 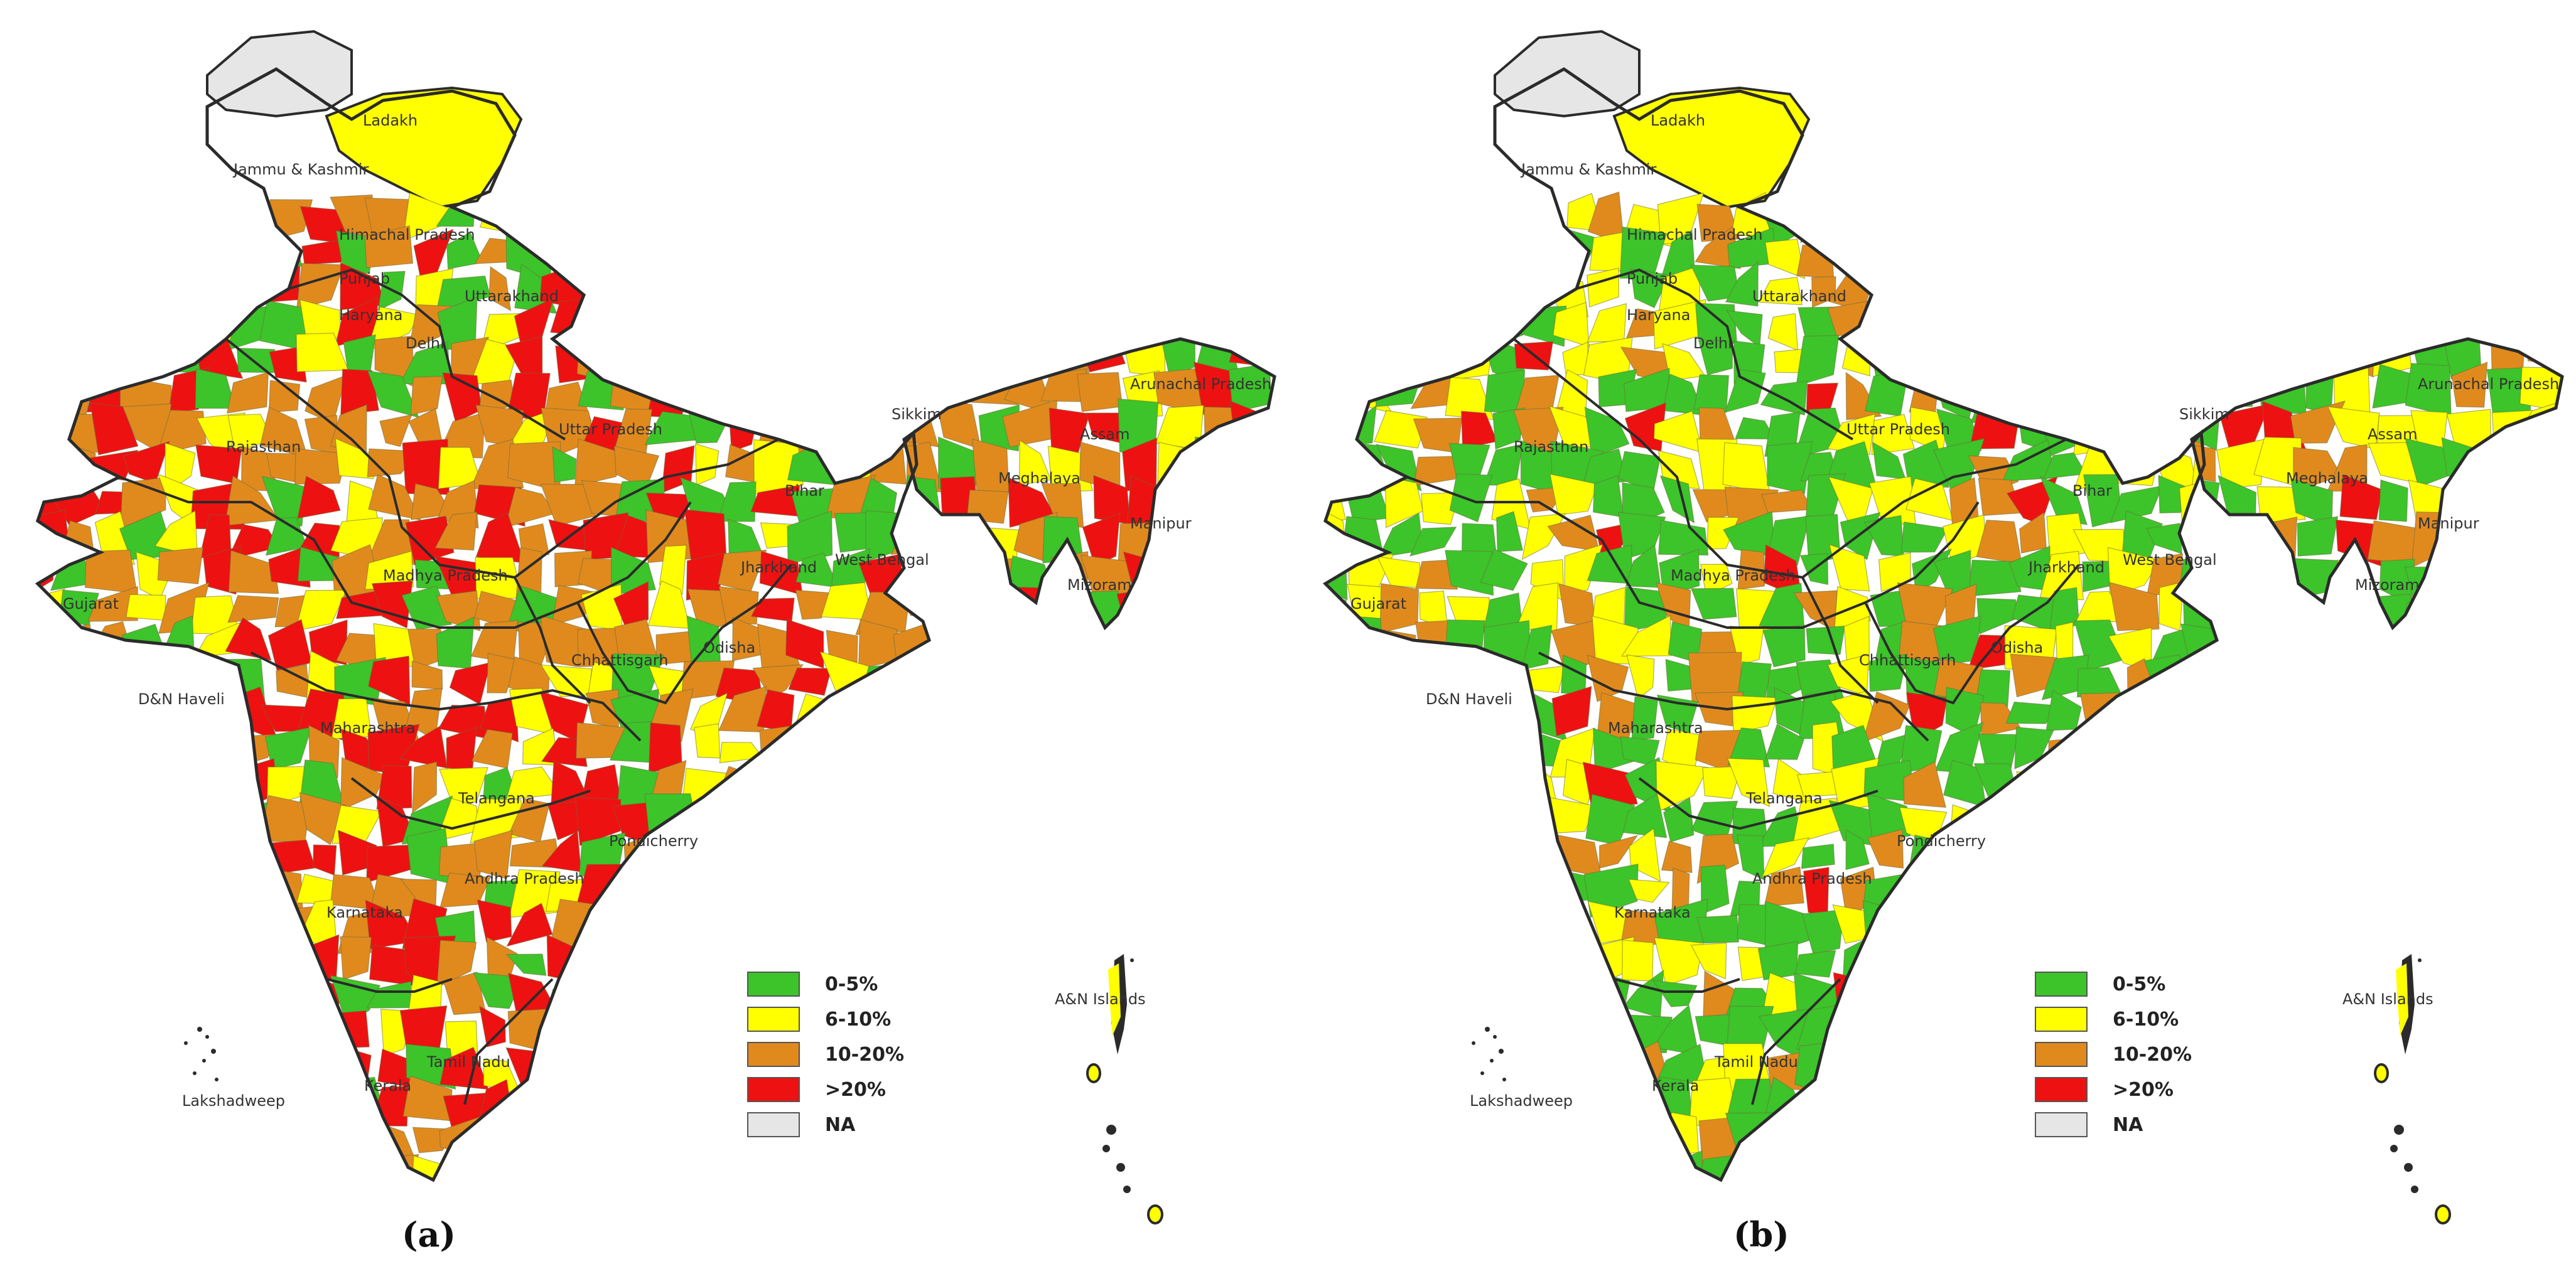 I want to click on legend-swatch, so click(x=2061, y=1089).